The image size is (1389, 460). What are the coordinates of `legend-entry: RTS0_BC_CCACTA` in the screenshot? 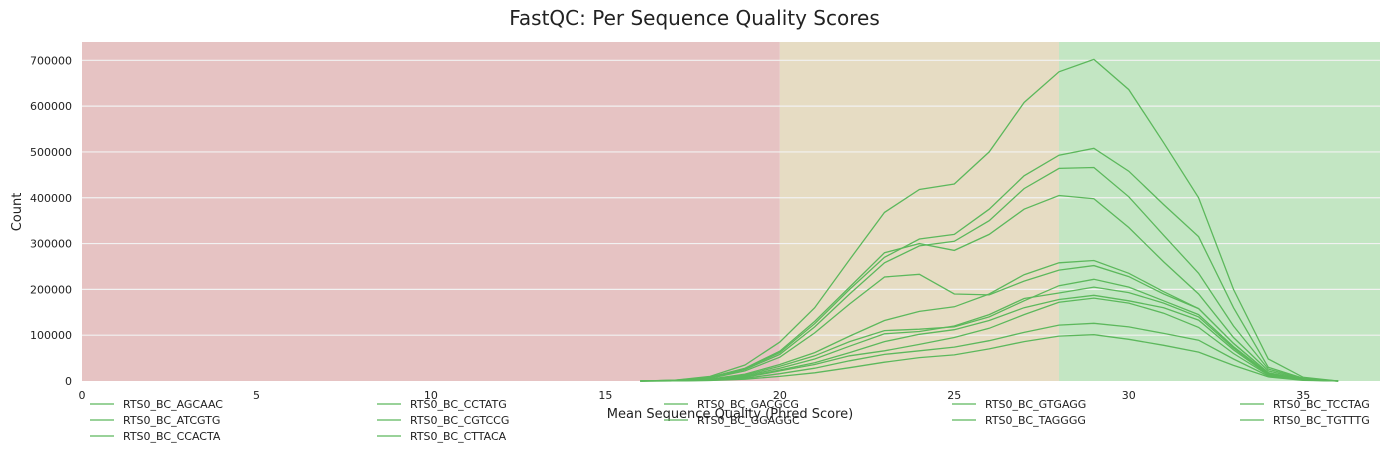 It's located at (155, 436).